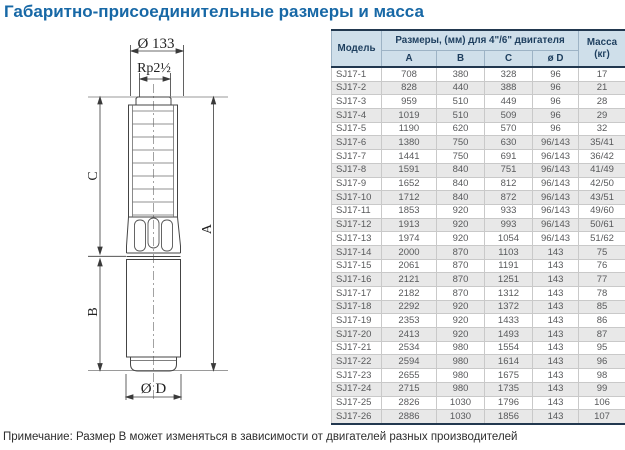  What do you see at coordinates (460, 156) in the screenshot?
I see `b-cell: 750` at bounding box center [460, 156].